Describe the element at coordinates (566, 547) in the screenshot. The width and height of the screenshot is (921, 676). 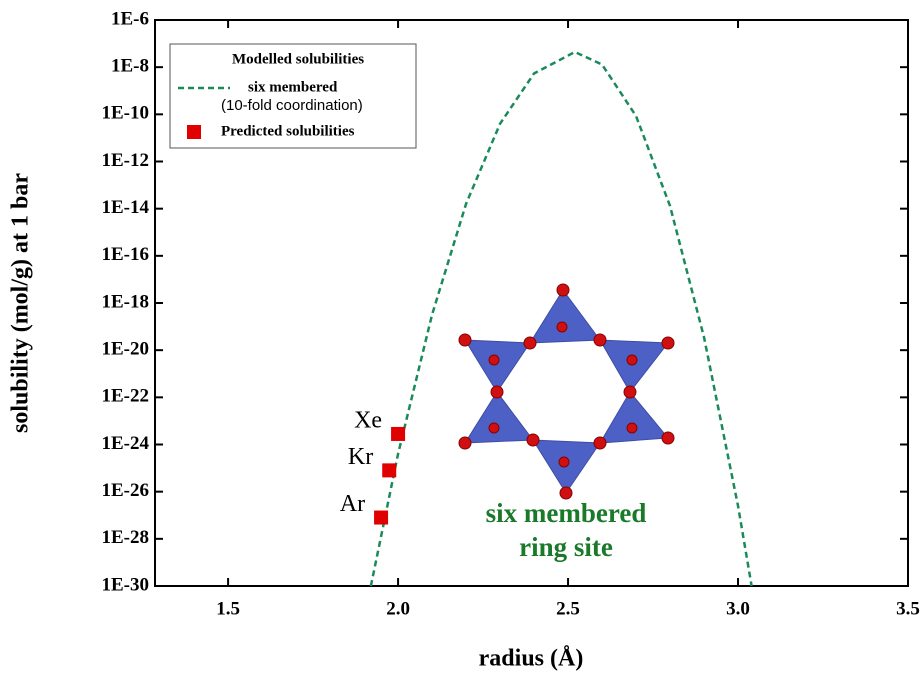
I see `annotation: ring site` at that location.